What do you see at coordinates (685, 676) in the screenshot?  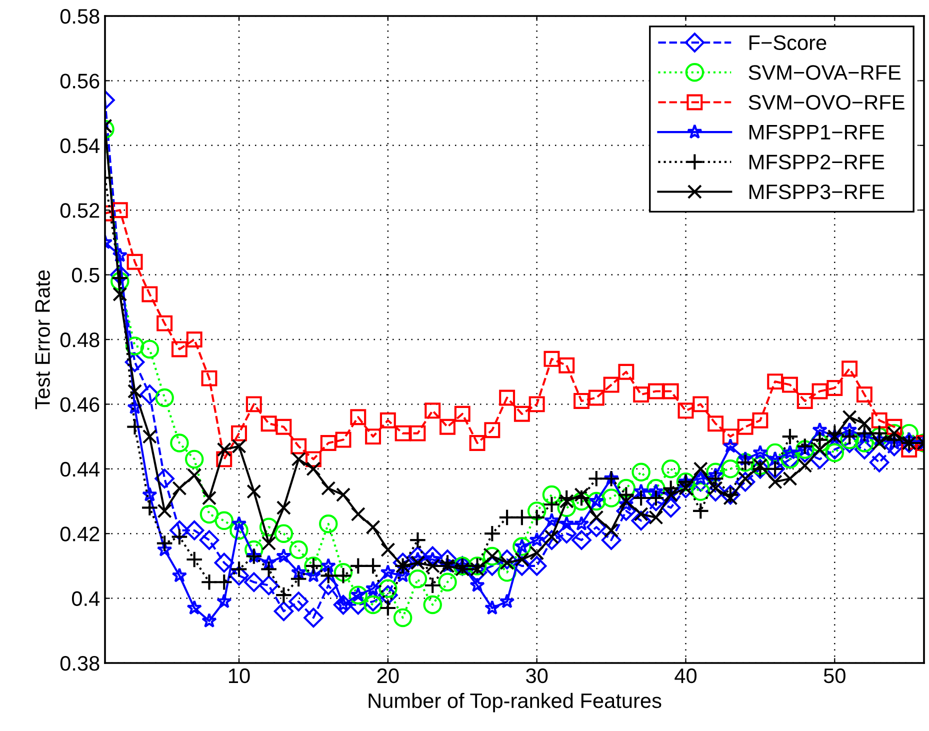 I see `x-tick-label: 40` at bounding box center [685, 676].